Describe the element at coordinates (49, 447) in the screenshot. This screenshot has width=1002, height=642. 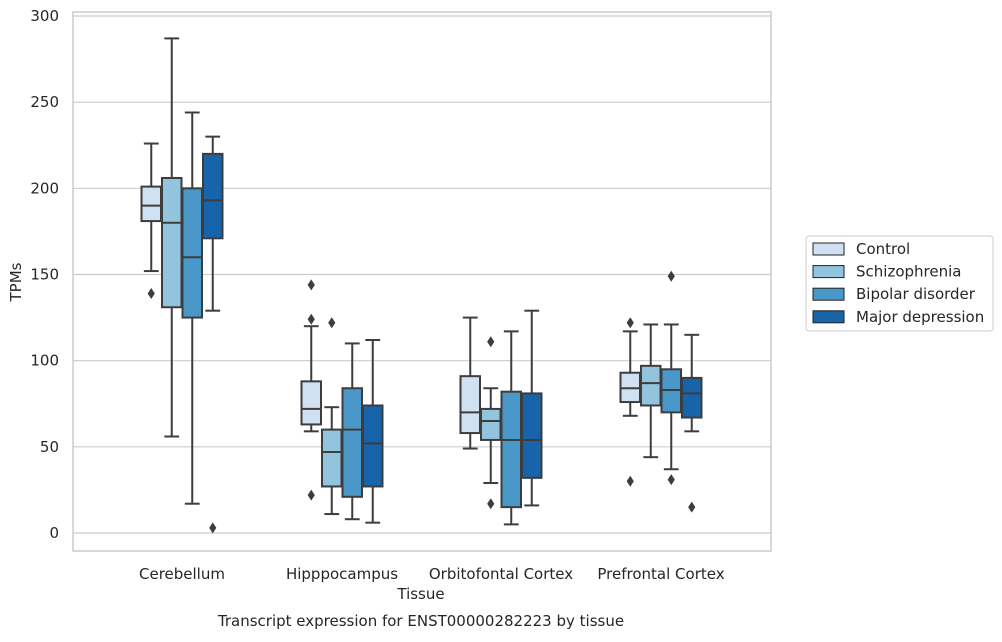
I see `y-tick-label: 50` at that location.